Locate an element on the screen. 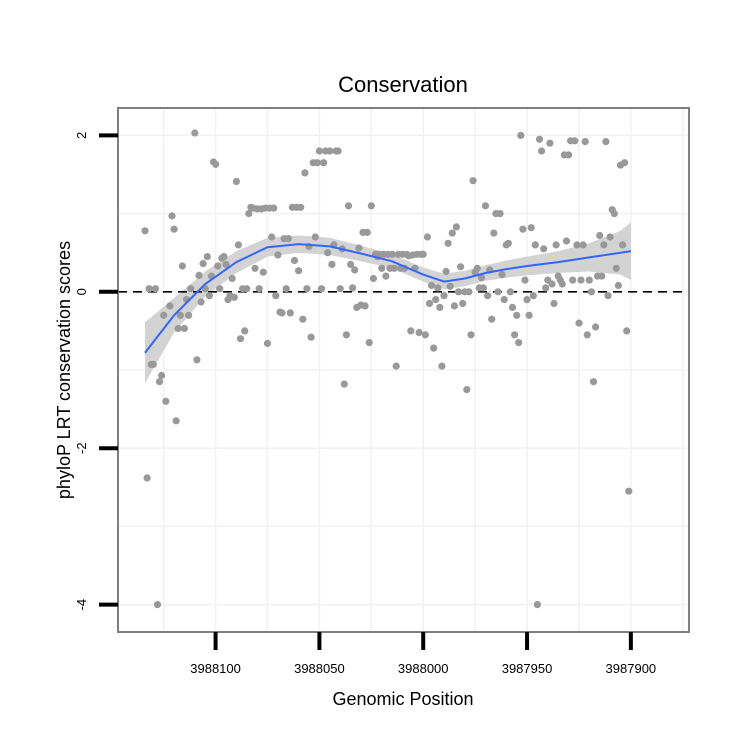  smooth-line is located at coordinates (388, 298).